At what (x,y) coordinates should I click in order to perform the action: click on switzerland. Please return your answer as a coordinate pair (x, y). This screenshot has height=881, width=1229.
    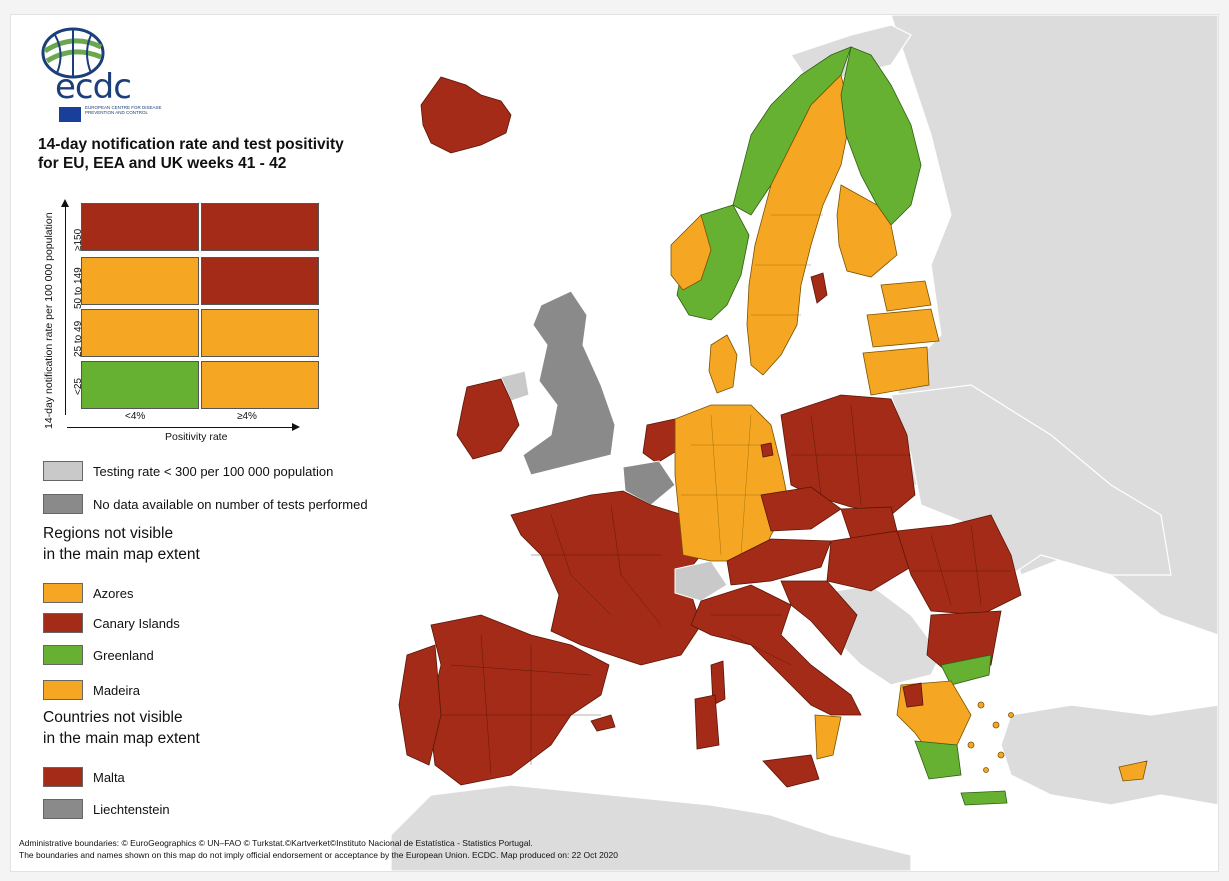
    Looking at the image, I should click on (701, 581).